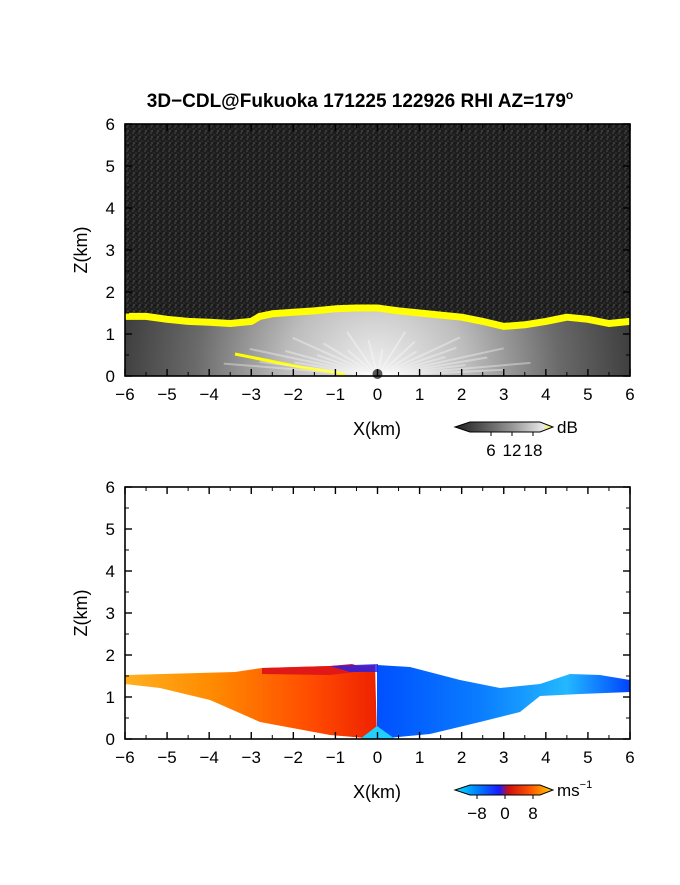 This screenshot has height=885, width=680. Describe the element at coordinates (504, 813) in the screenshot. I see `colorbar-tick-label: 0` at that location.